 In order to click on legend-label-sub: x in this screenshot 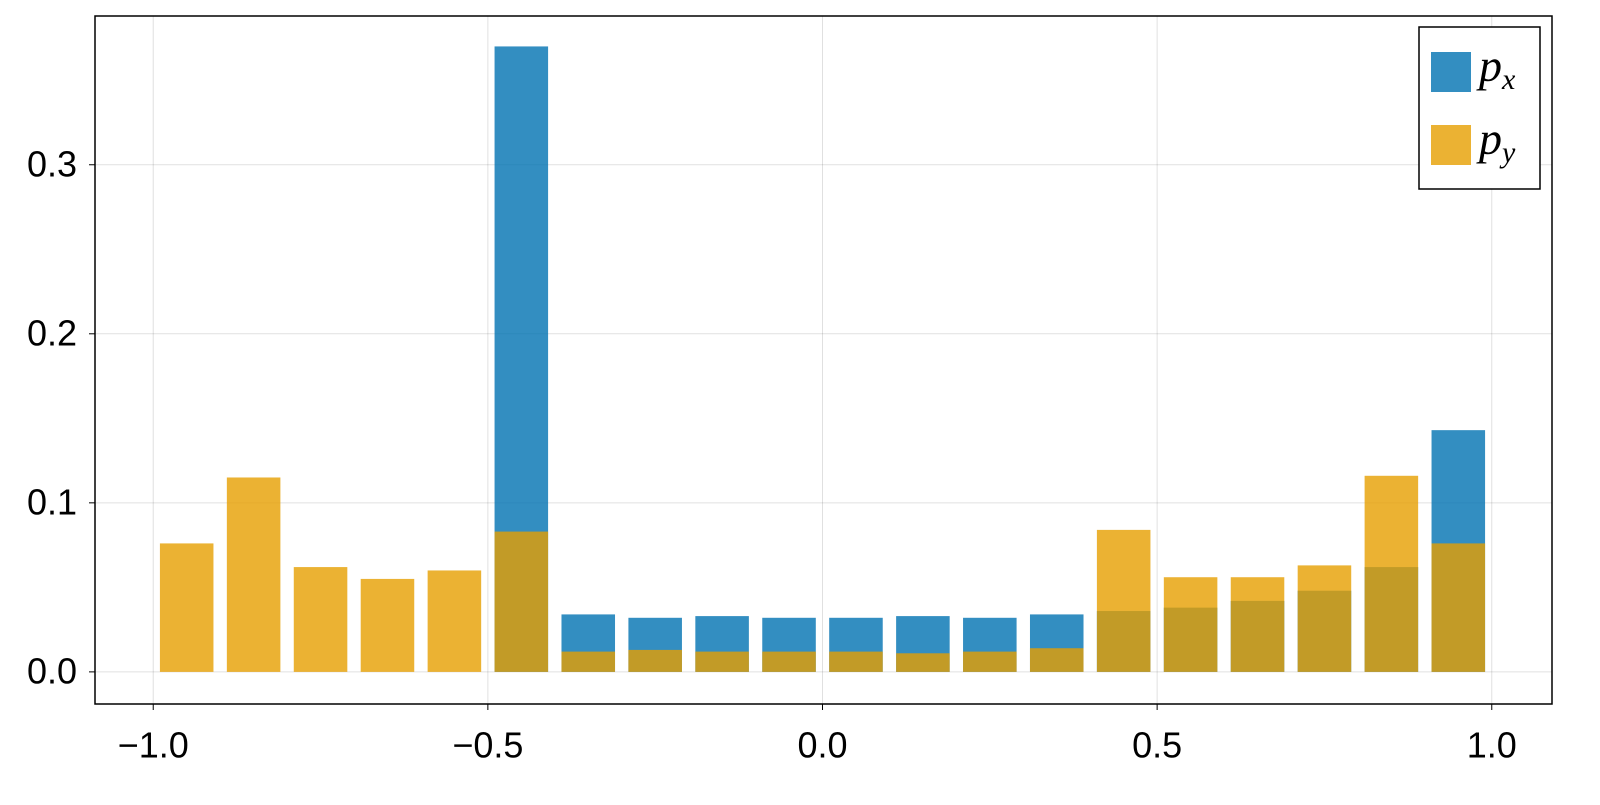, I will do `click(1508, 79)`.